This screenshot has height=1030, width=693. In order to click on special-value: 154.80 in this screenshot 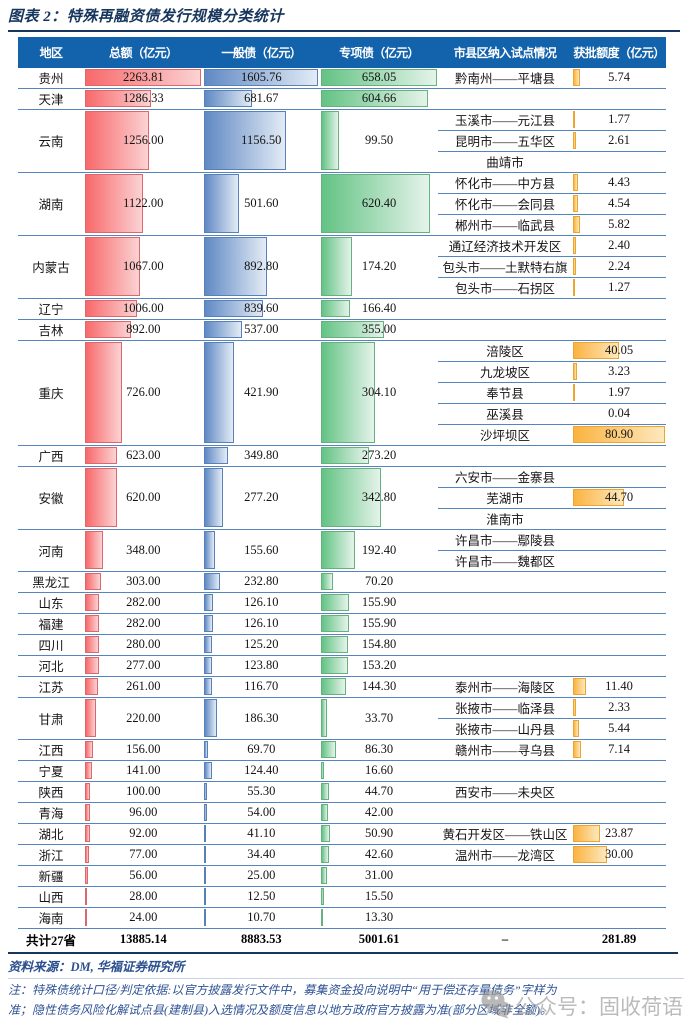, I will do `click(379, 644)`.